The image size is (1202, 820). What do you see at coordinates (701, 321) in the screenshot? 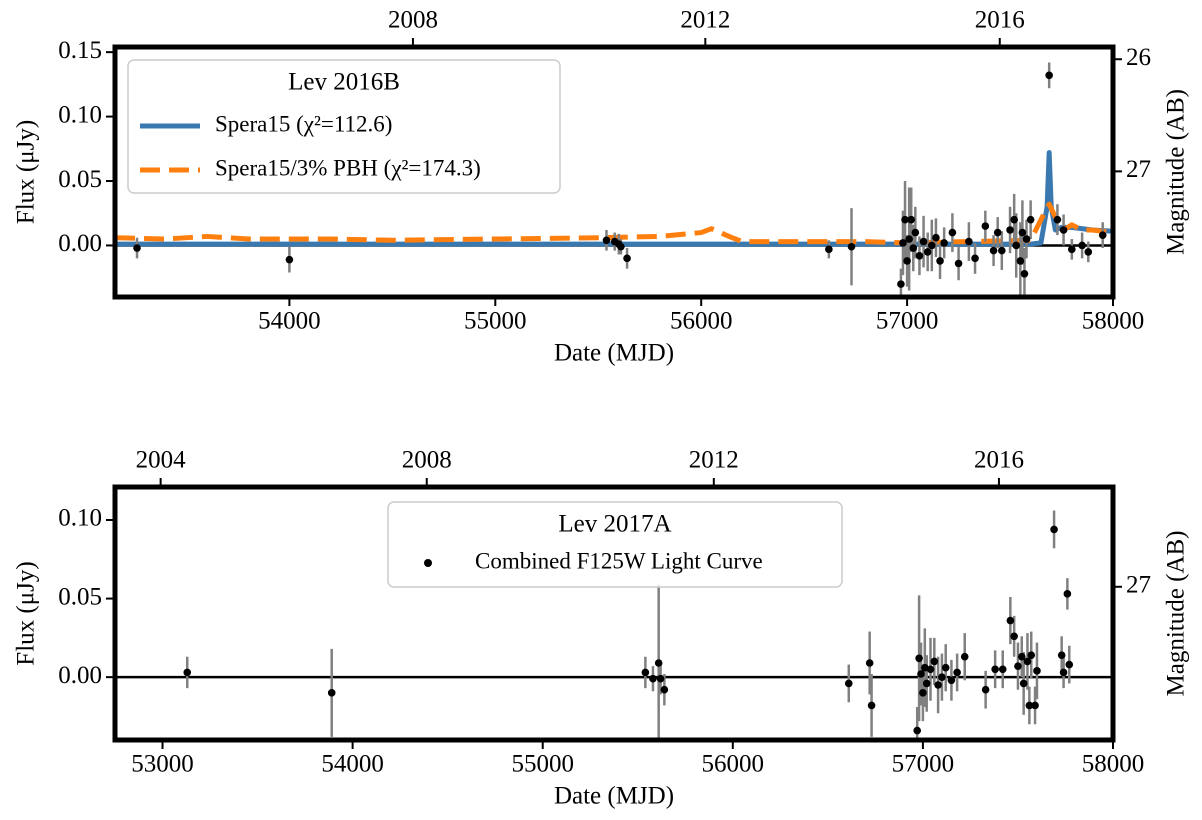
I see `x-tick-label: 56000` at bounding box center [701, 321].